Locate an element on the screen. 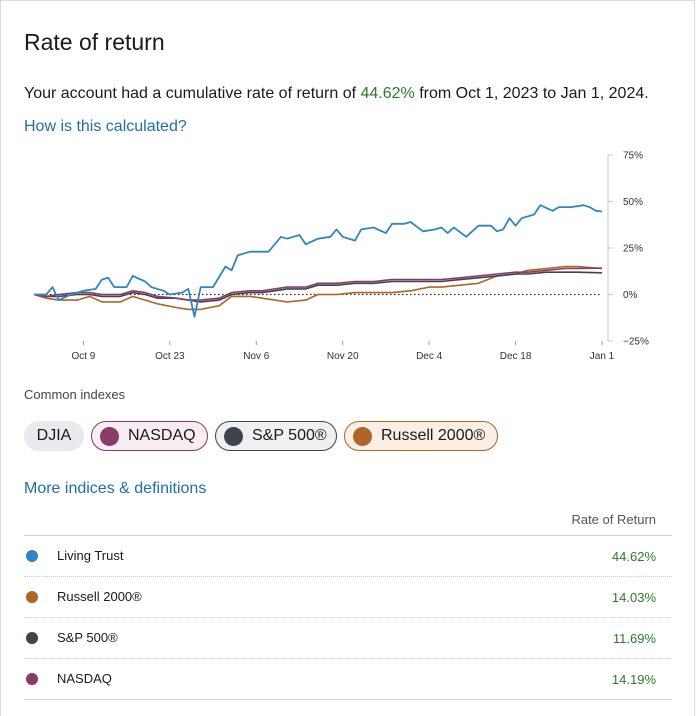 Image resolution: width=697 pixels, height=716 pixels. x-tick-label: Nov 20 is located at coordinates (343, 356).